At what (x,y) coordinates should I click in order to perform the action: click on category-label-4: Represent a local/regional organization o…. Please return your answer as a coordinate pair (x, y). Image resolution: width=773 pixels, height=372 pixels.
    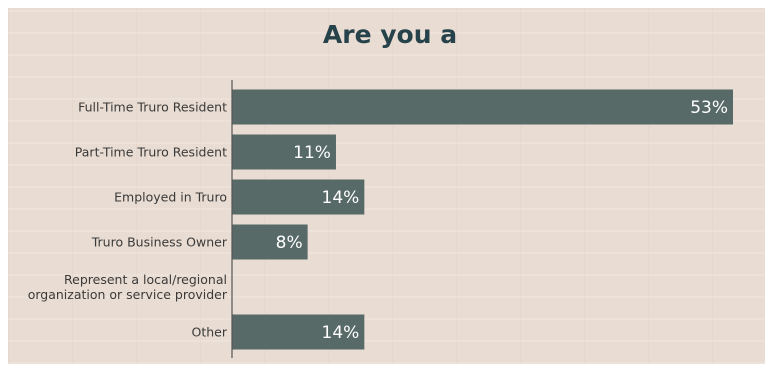
    Looking at the image, I should click on (128, 287).